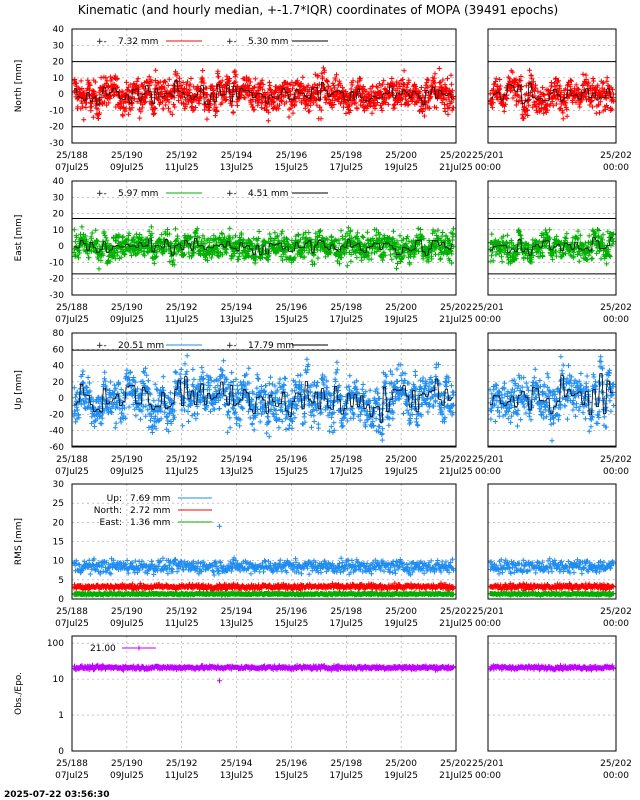 This screenshot has height=800, width=640. What do you see at coordinates (346, 472) in the screenshot?
I see `up-x-tick-date: 17Jul25` at bounding box center [346, 472].